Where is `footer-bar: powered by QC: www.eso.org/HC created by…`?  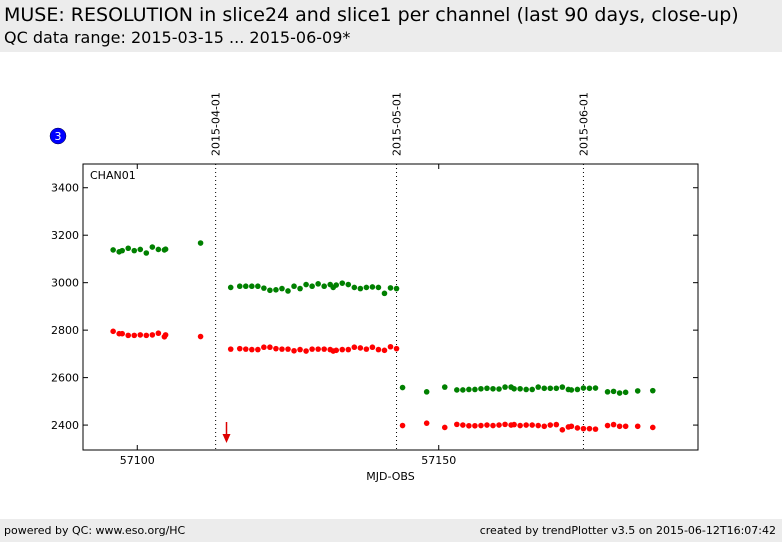
footer-bar: powered by QC: www.eso.org/HC created by… is located at coordinates (391, 530).